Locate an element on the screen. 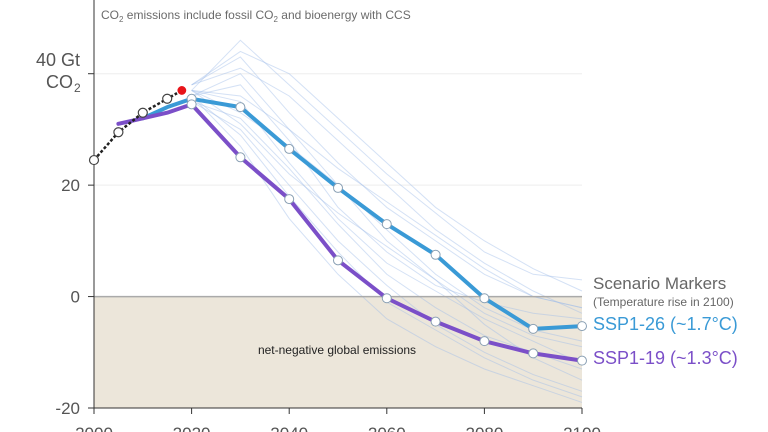 This screenshot has height=432, width=768. x-ticks: 2000 2020 2040 2060 2080 2100 is located at coordinates (338, 420).